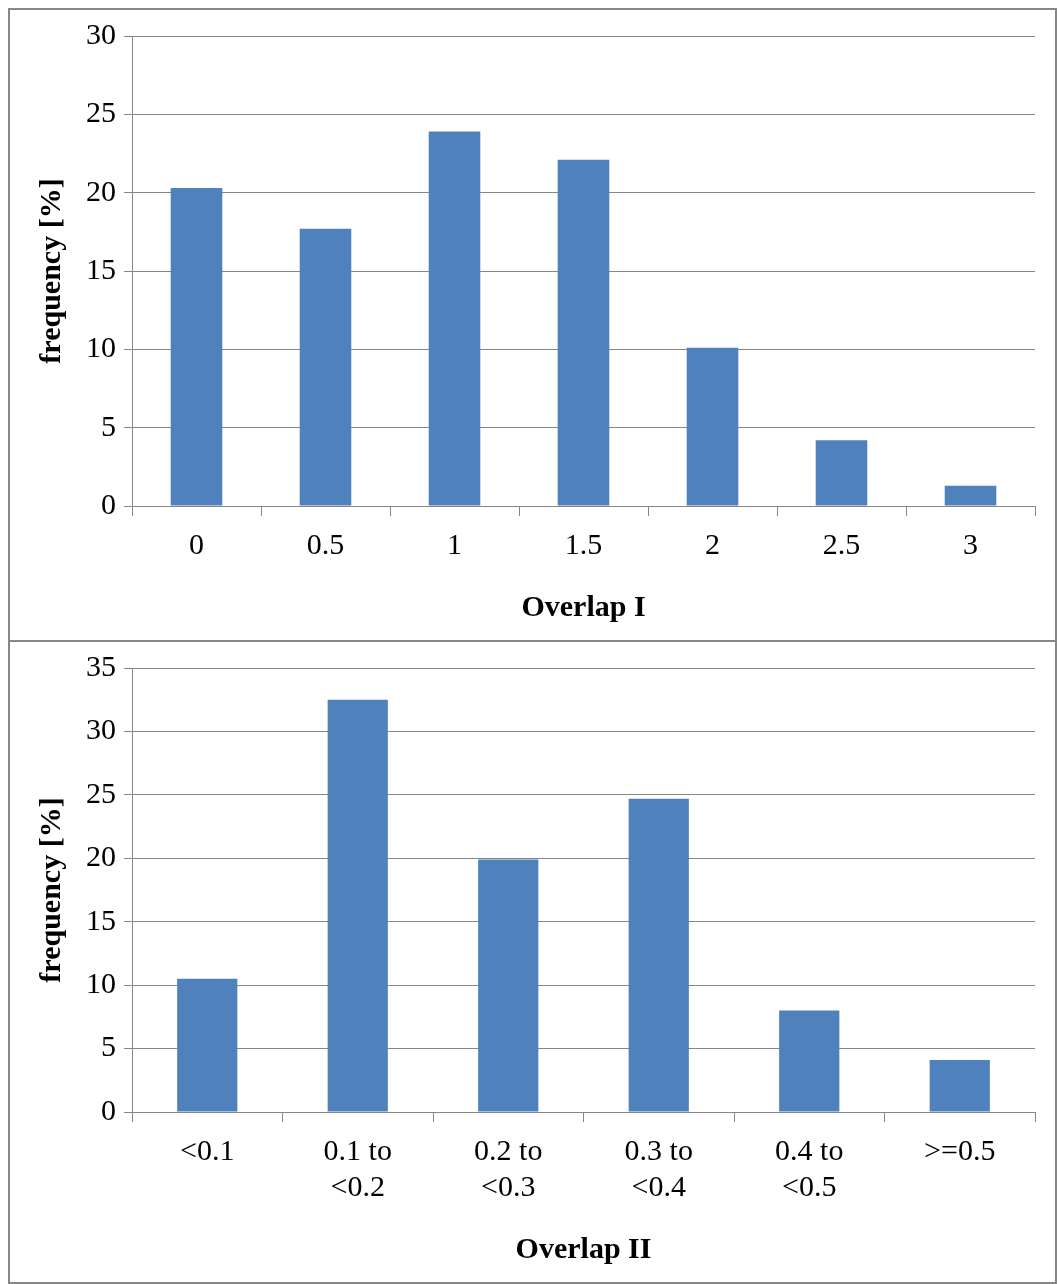  I want to click on x-tick-label: <0.1, so click(207, 1149).